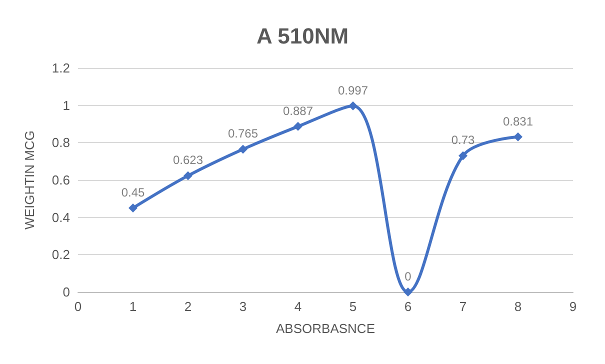  I want to click on x-tick-label: 3, so click(243, 306).